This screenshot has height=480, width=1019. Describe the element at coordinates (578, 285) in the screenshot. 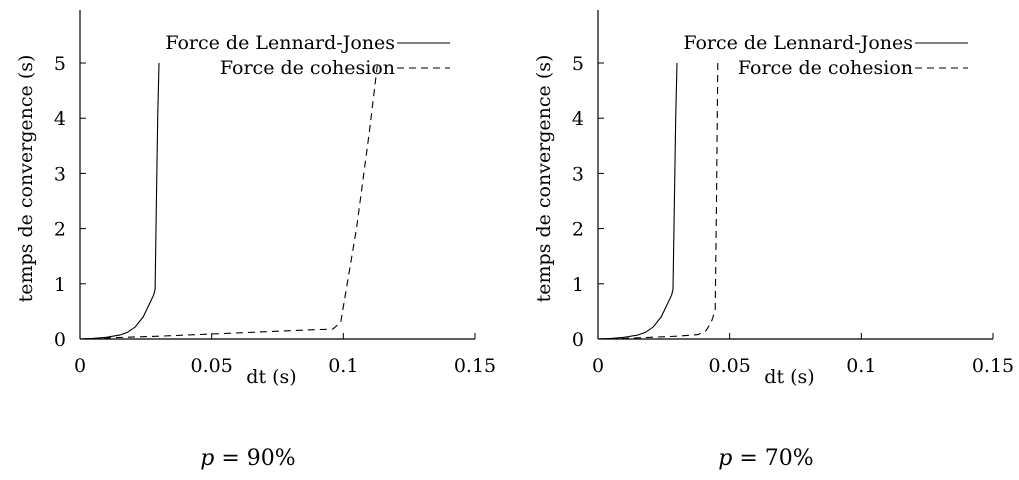

I see `y-tick-label-right: 1` at that location.